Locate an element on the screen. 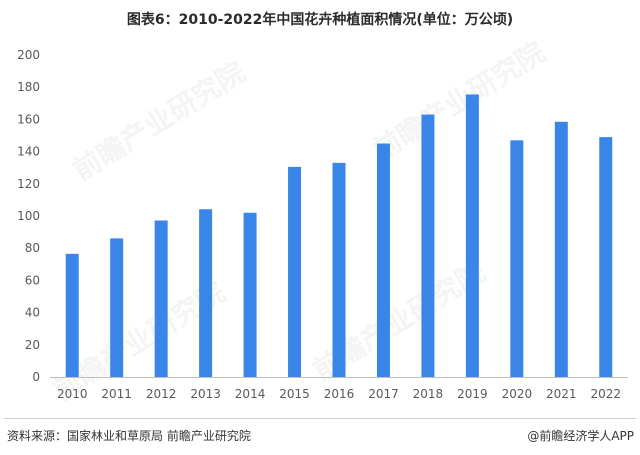 The image size is (640, 455). x-tick-label: 2015 is located at coordinates (294, 394).